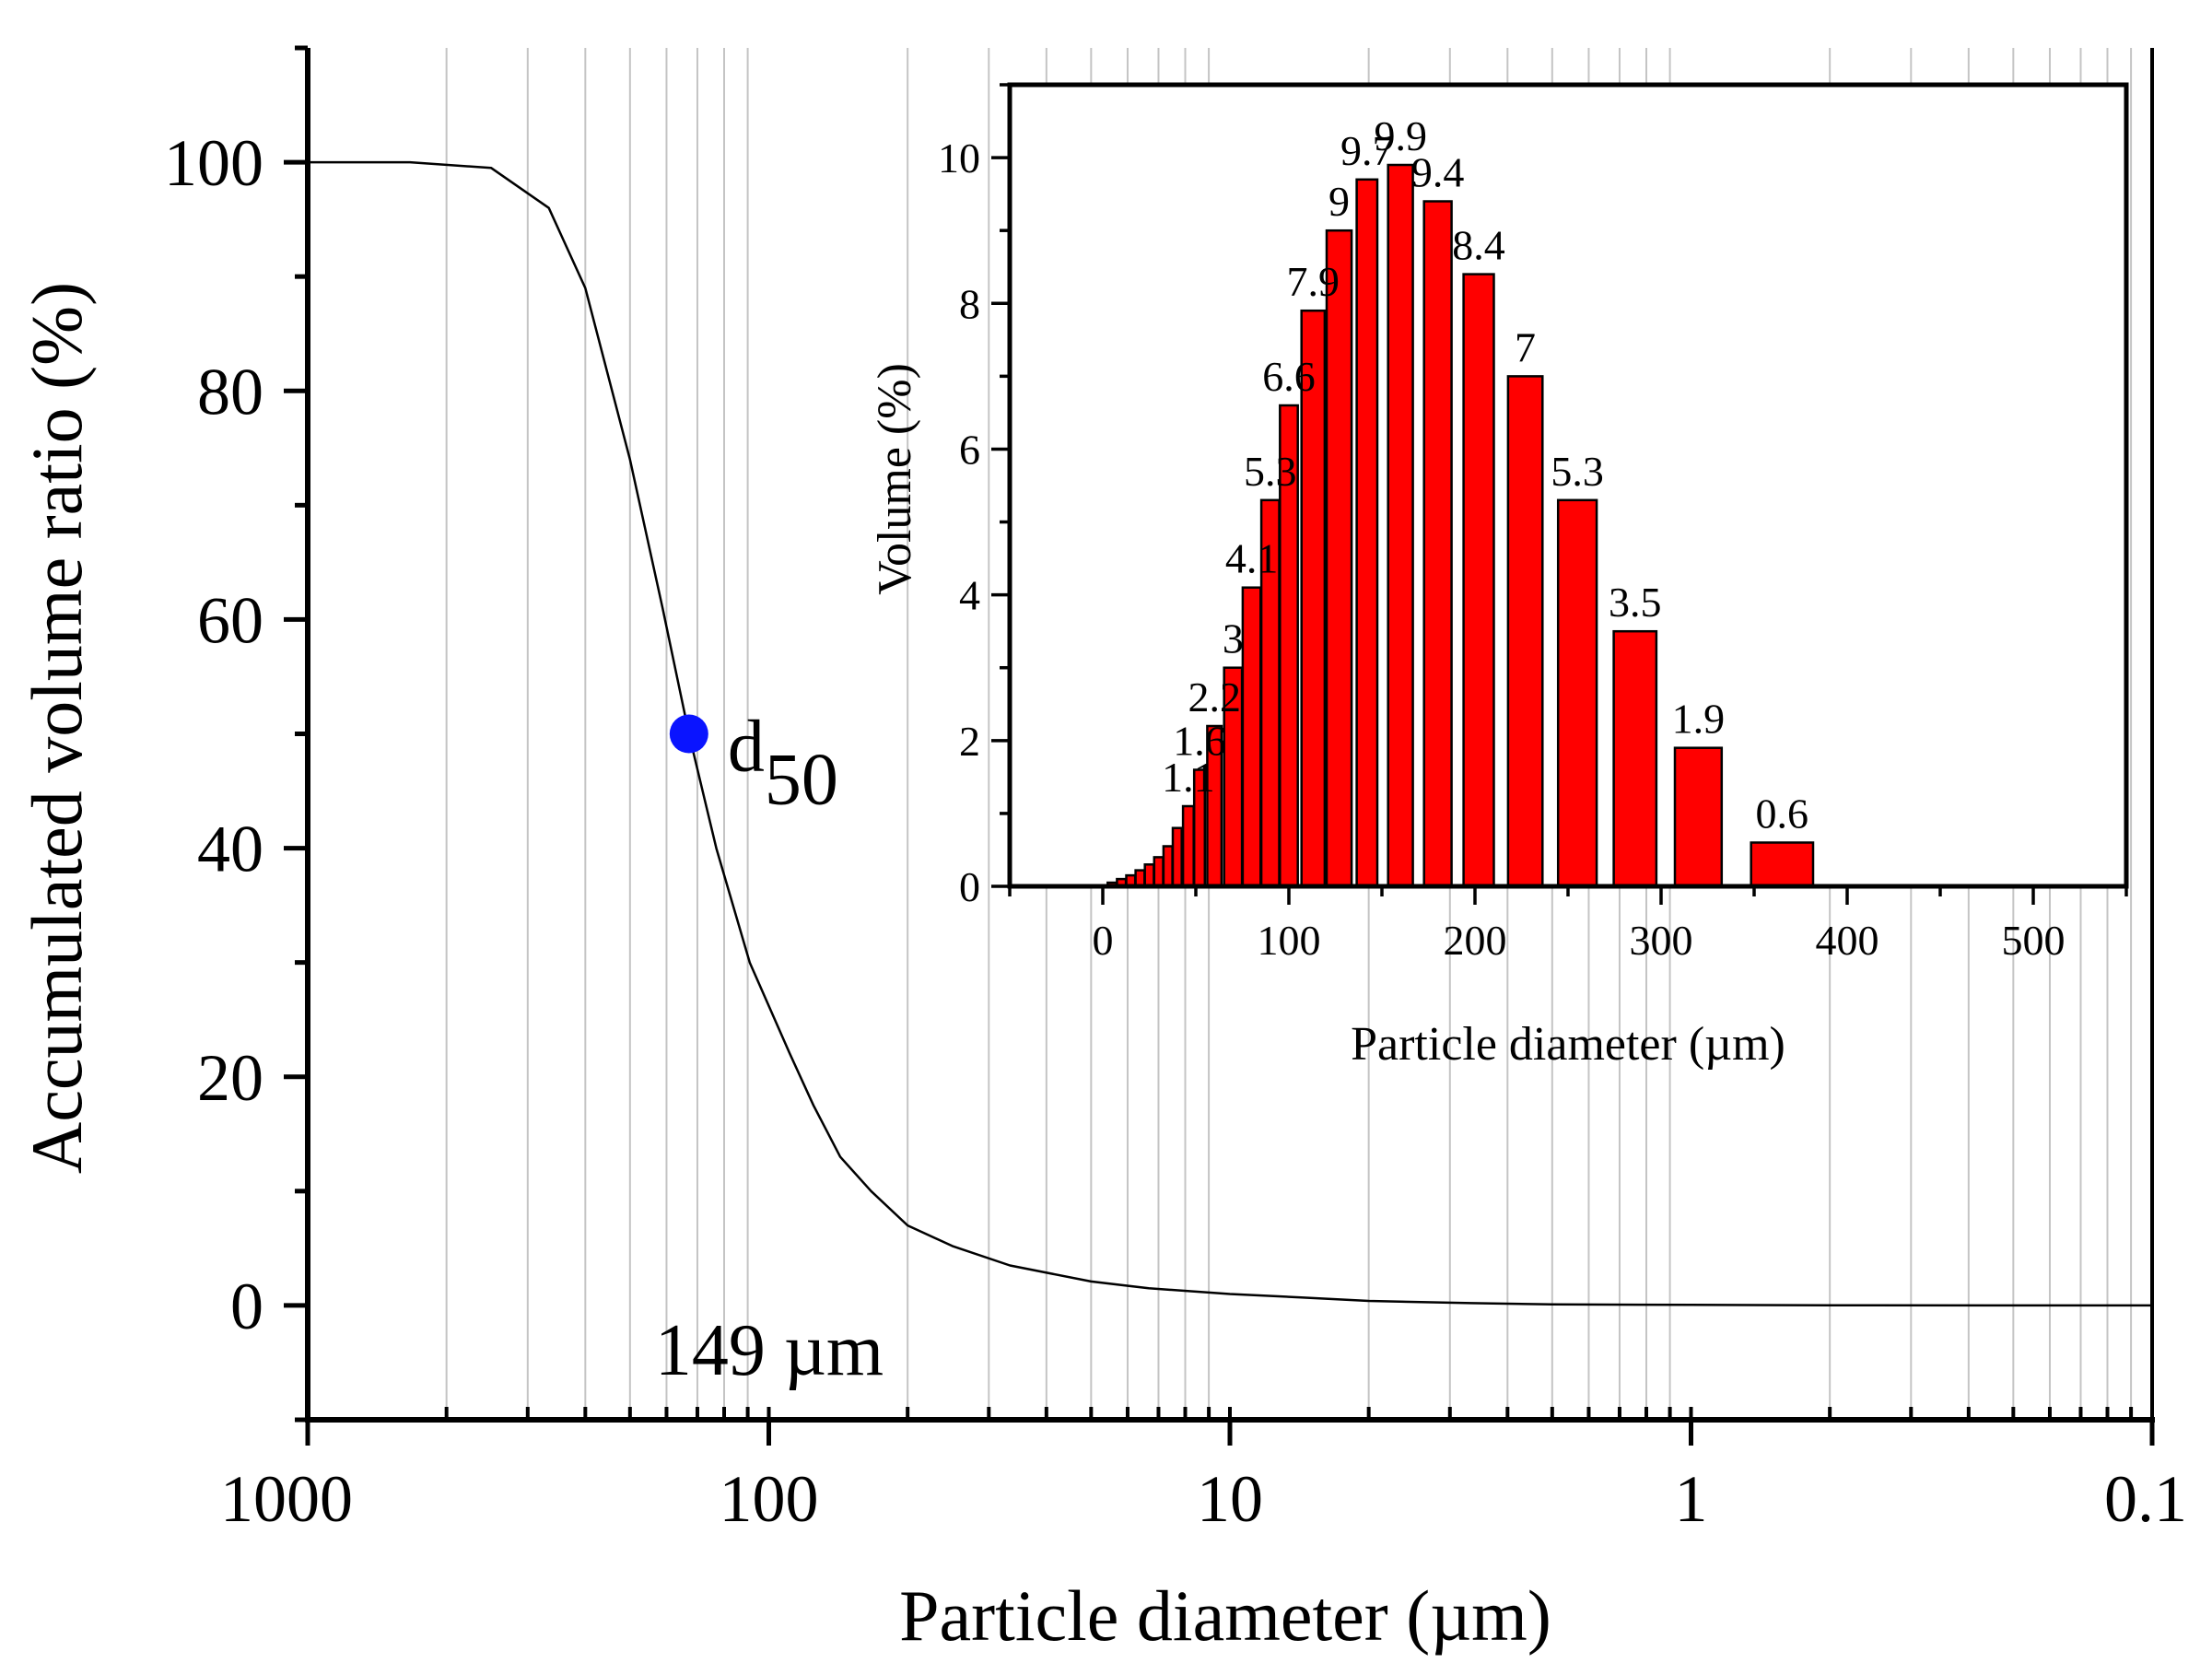 This screenshot has width=2212, height=1663. I want to click on main-y-axis-title: Accumulated volume ratio (%), so click(57, 728).